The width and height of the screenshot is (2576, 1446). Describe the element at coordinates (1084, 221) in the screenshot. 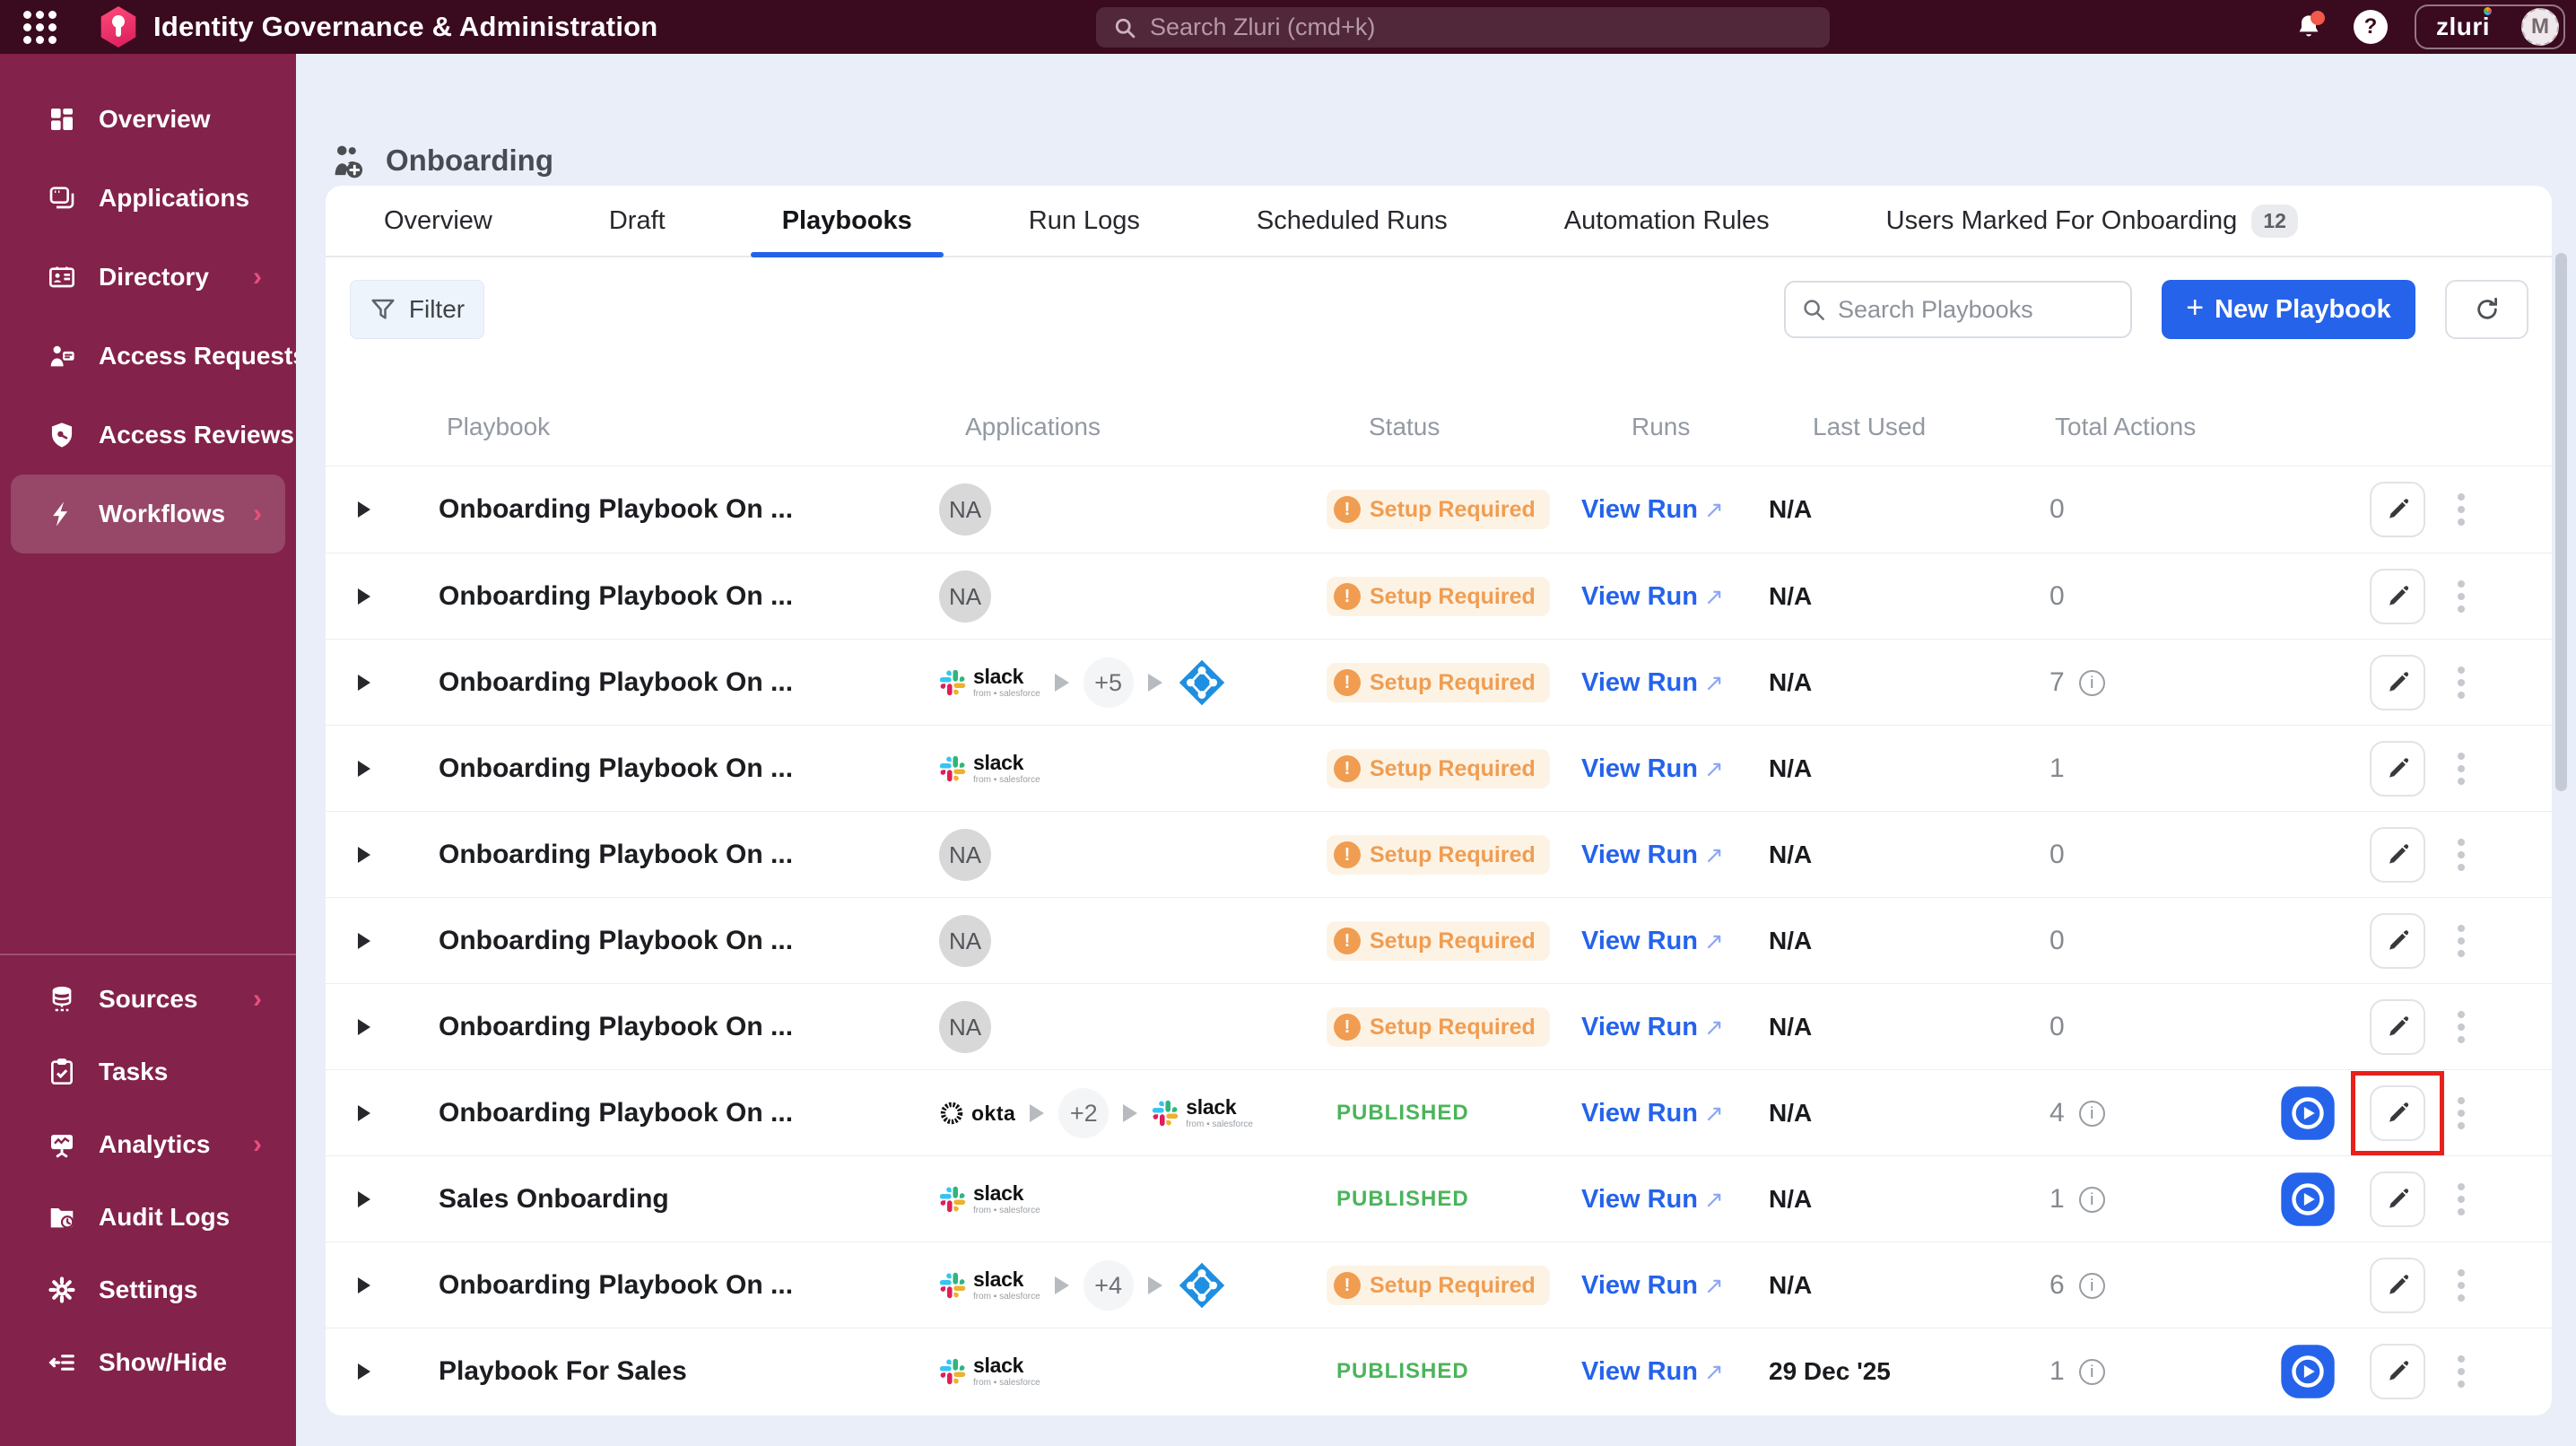

I see `tab-run-logs: Run Logs` at that location.